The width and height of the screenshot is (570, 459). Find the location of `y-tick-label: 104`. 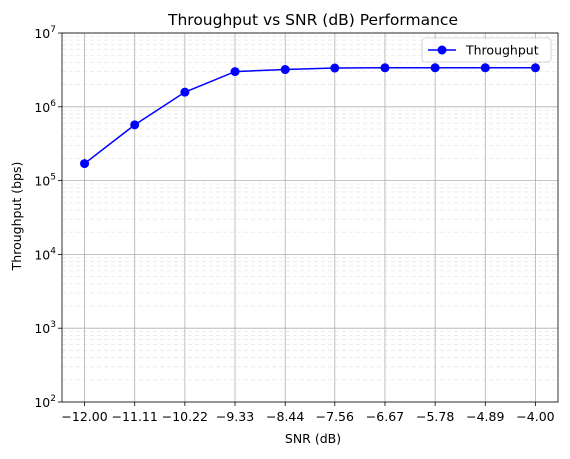

y-tick-label: 104 is located at coordinates (45, 254).